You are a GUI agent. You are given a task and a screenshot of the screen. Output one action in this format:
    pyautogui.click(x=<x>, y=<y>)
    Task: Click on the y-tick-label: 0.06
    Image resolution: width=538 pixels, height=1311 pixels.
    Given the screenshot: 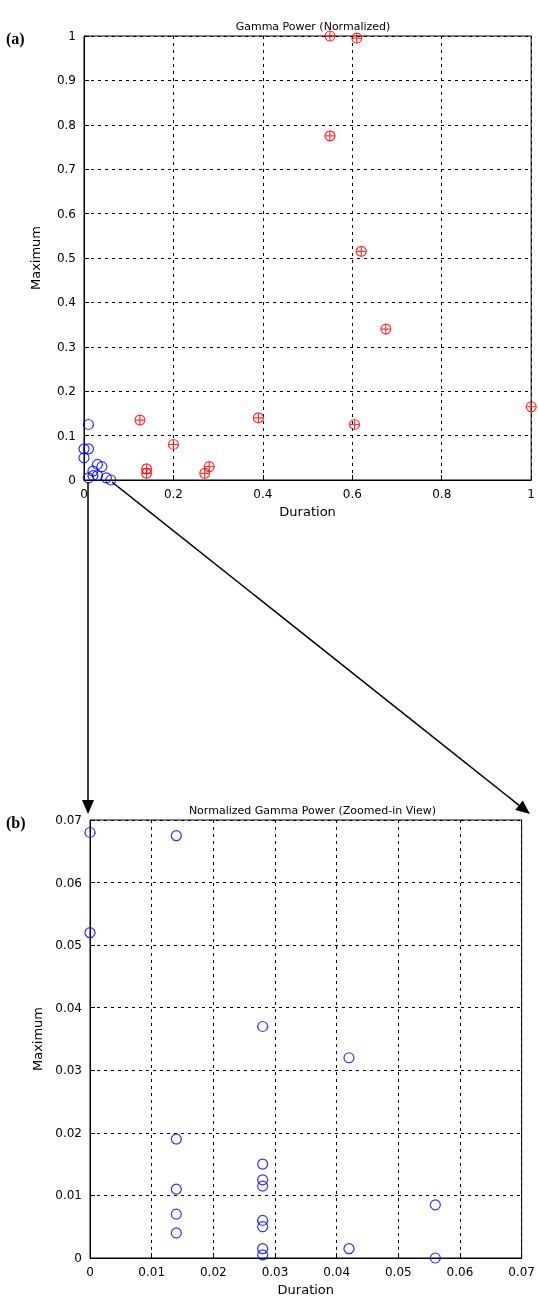 What is the action you would take?
    pyautogui.click(x=68, y=882)
    